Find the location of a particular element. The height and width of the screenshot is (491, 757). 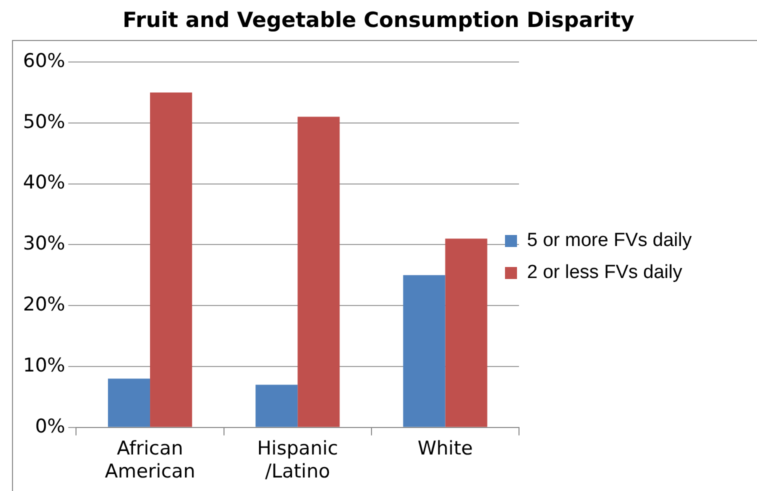

chart-title: Fruit and Vegetable Consumption Disparity is located at coordinates (379, 20).